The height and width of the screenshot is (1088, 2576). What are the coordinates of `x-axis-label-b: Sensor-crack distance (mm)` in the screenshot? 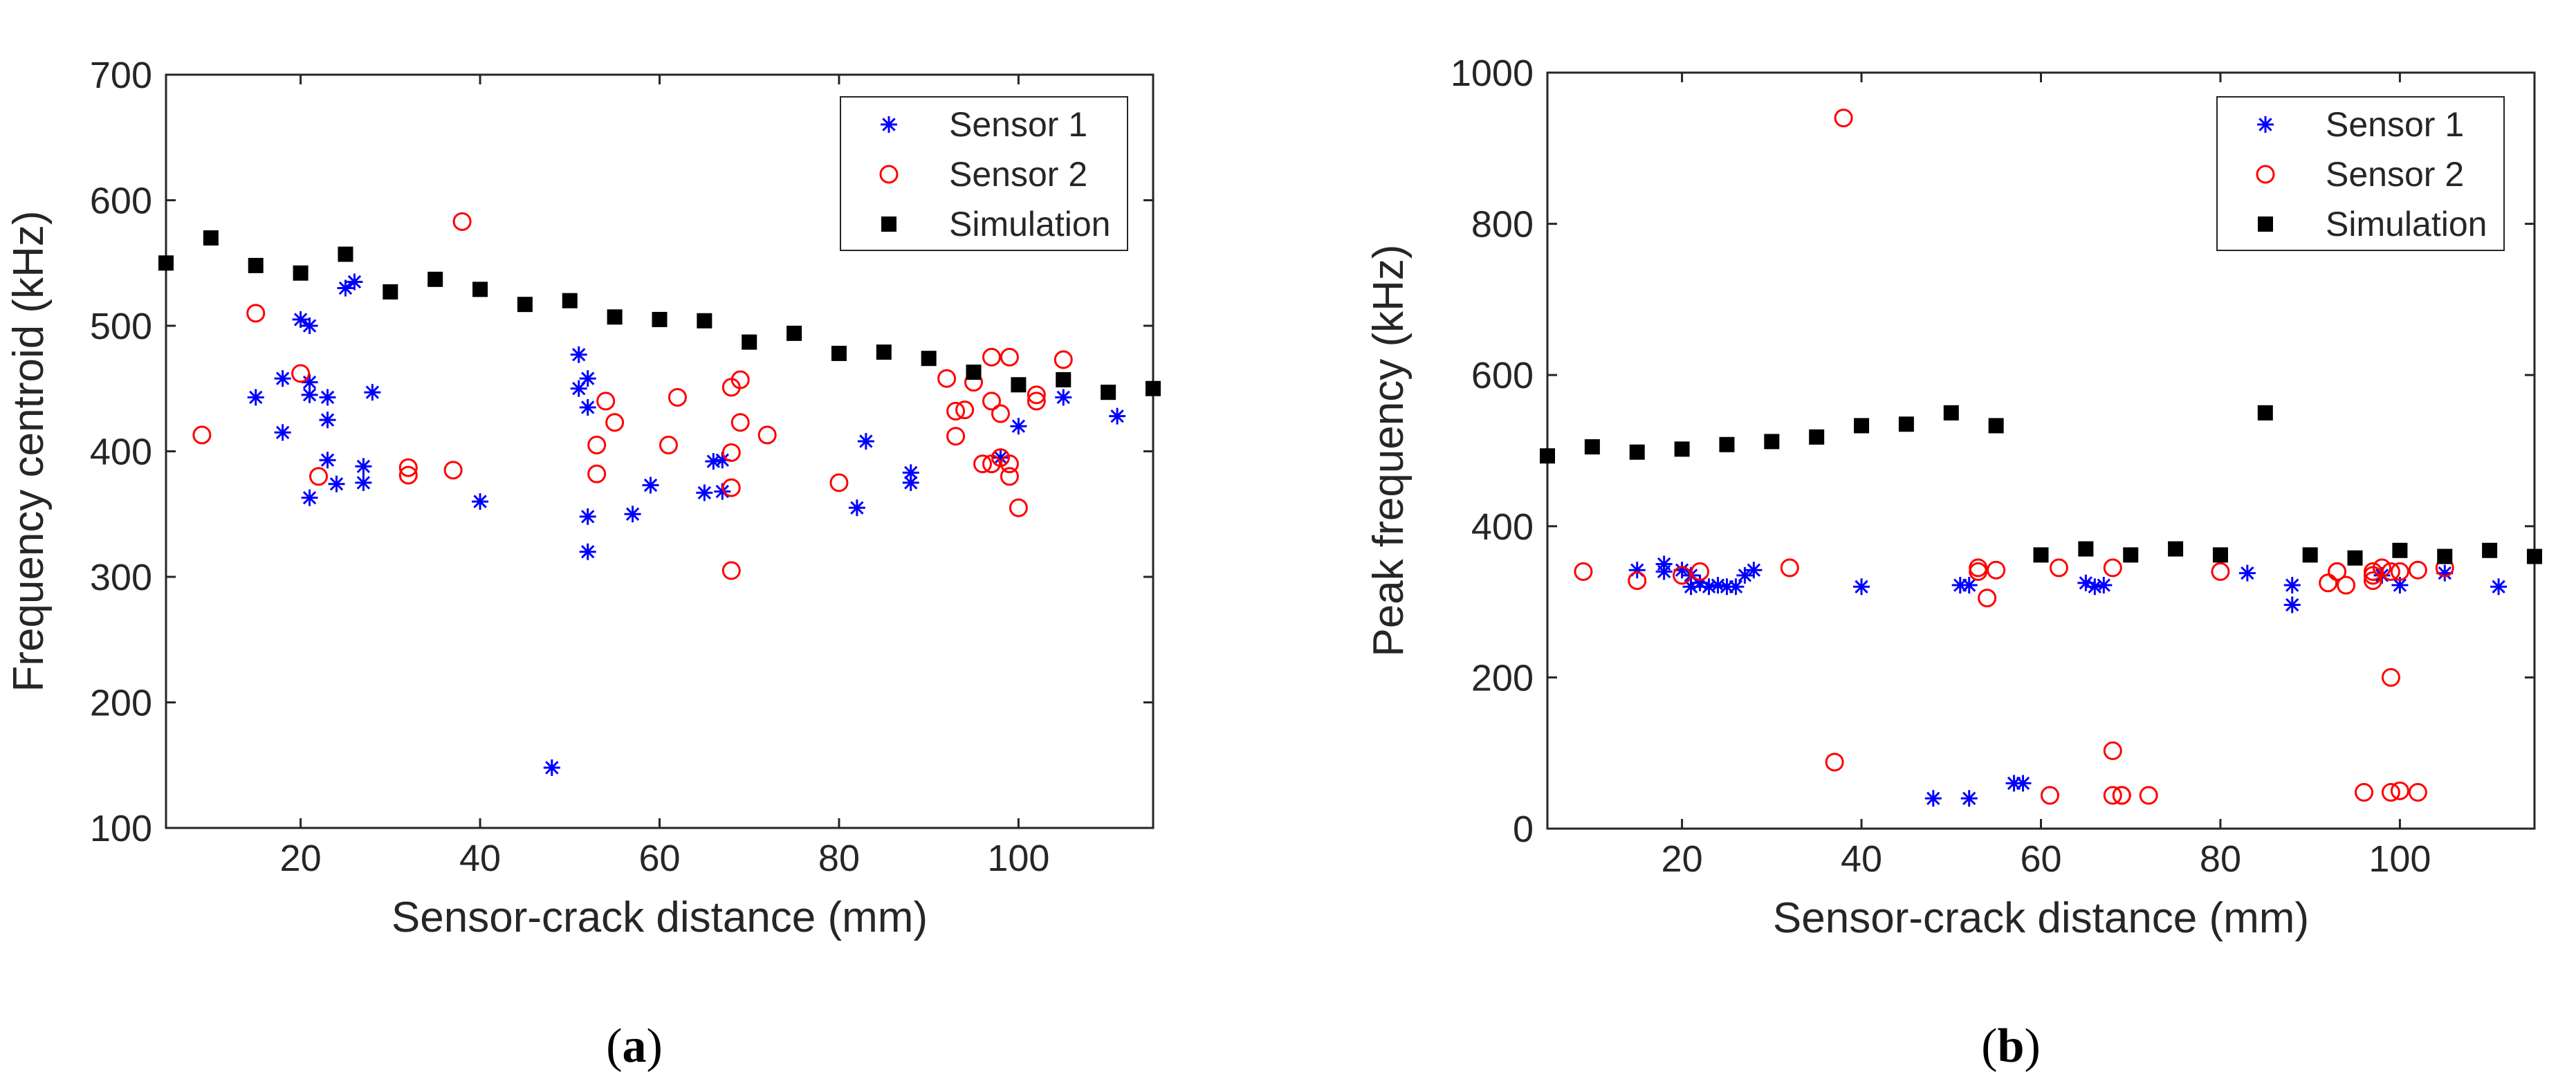 It's located at (2041, 918).